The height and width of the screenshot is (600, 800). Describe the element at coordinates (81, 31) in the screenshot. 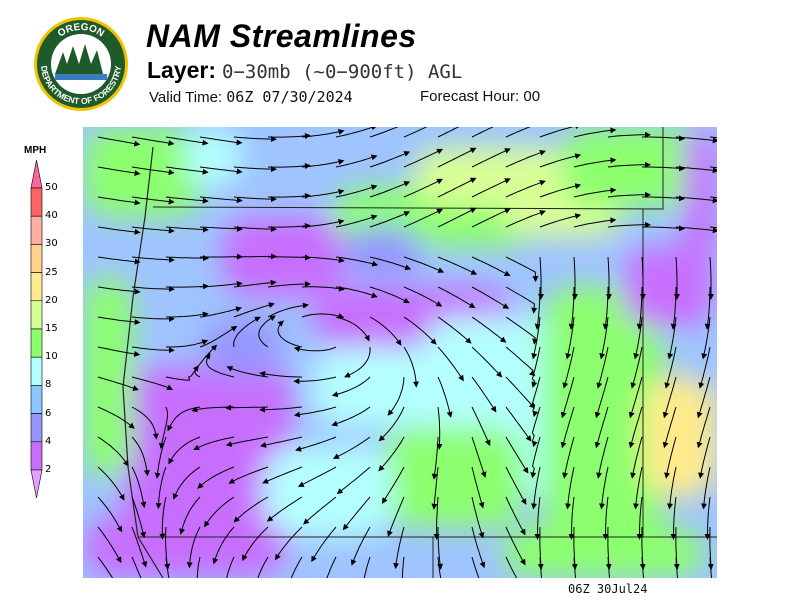

I see `svg-text: OREGON` at that location.